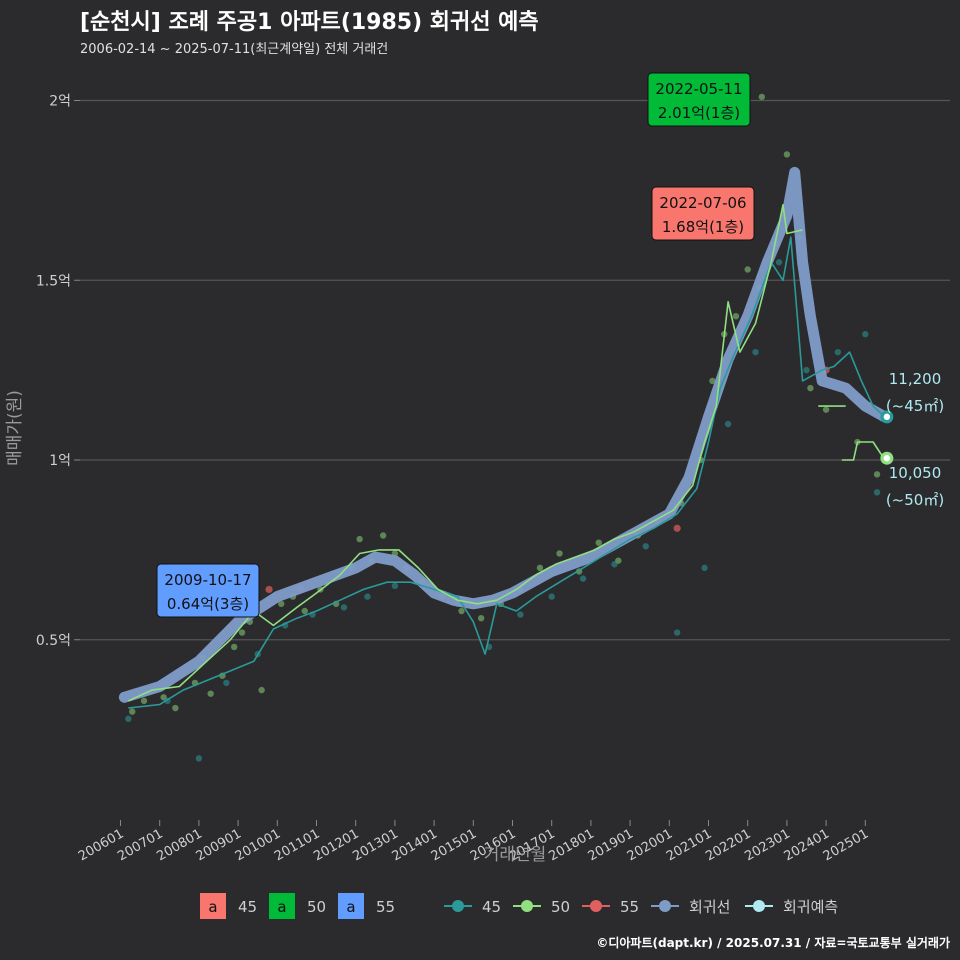  Describe the element at coordinates (207, 580) in the screenshot. I see `highlight-date: 2009-10-17` at that location.